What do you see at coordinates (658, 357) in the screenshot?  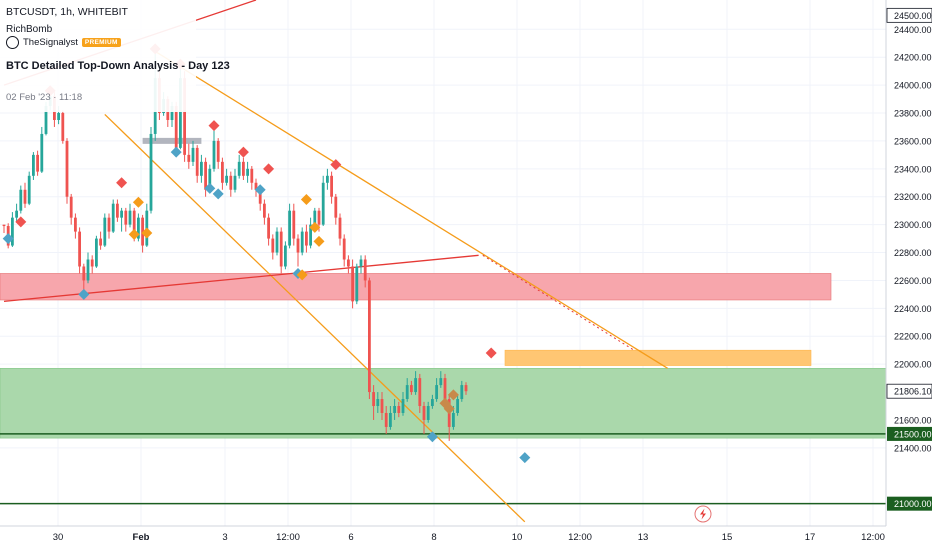 I see `orange-zone` at bounding box center [658, 357].